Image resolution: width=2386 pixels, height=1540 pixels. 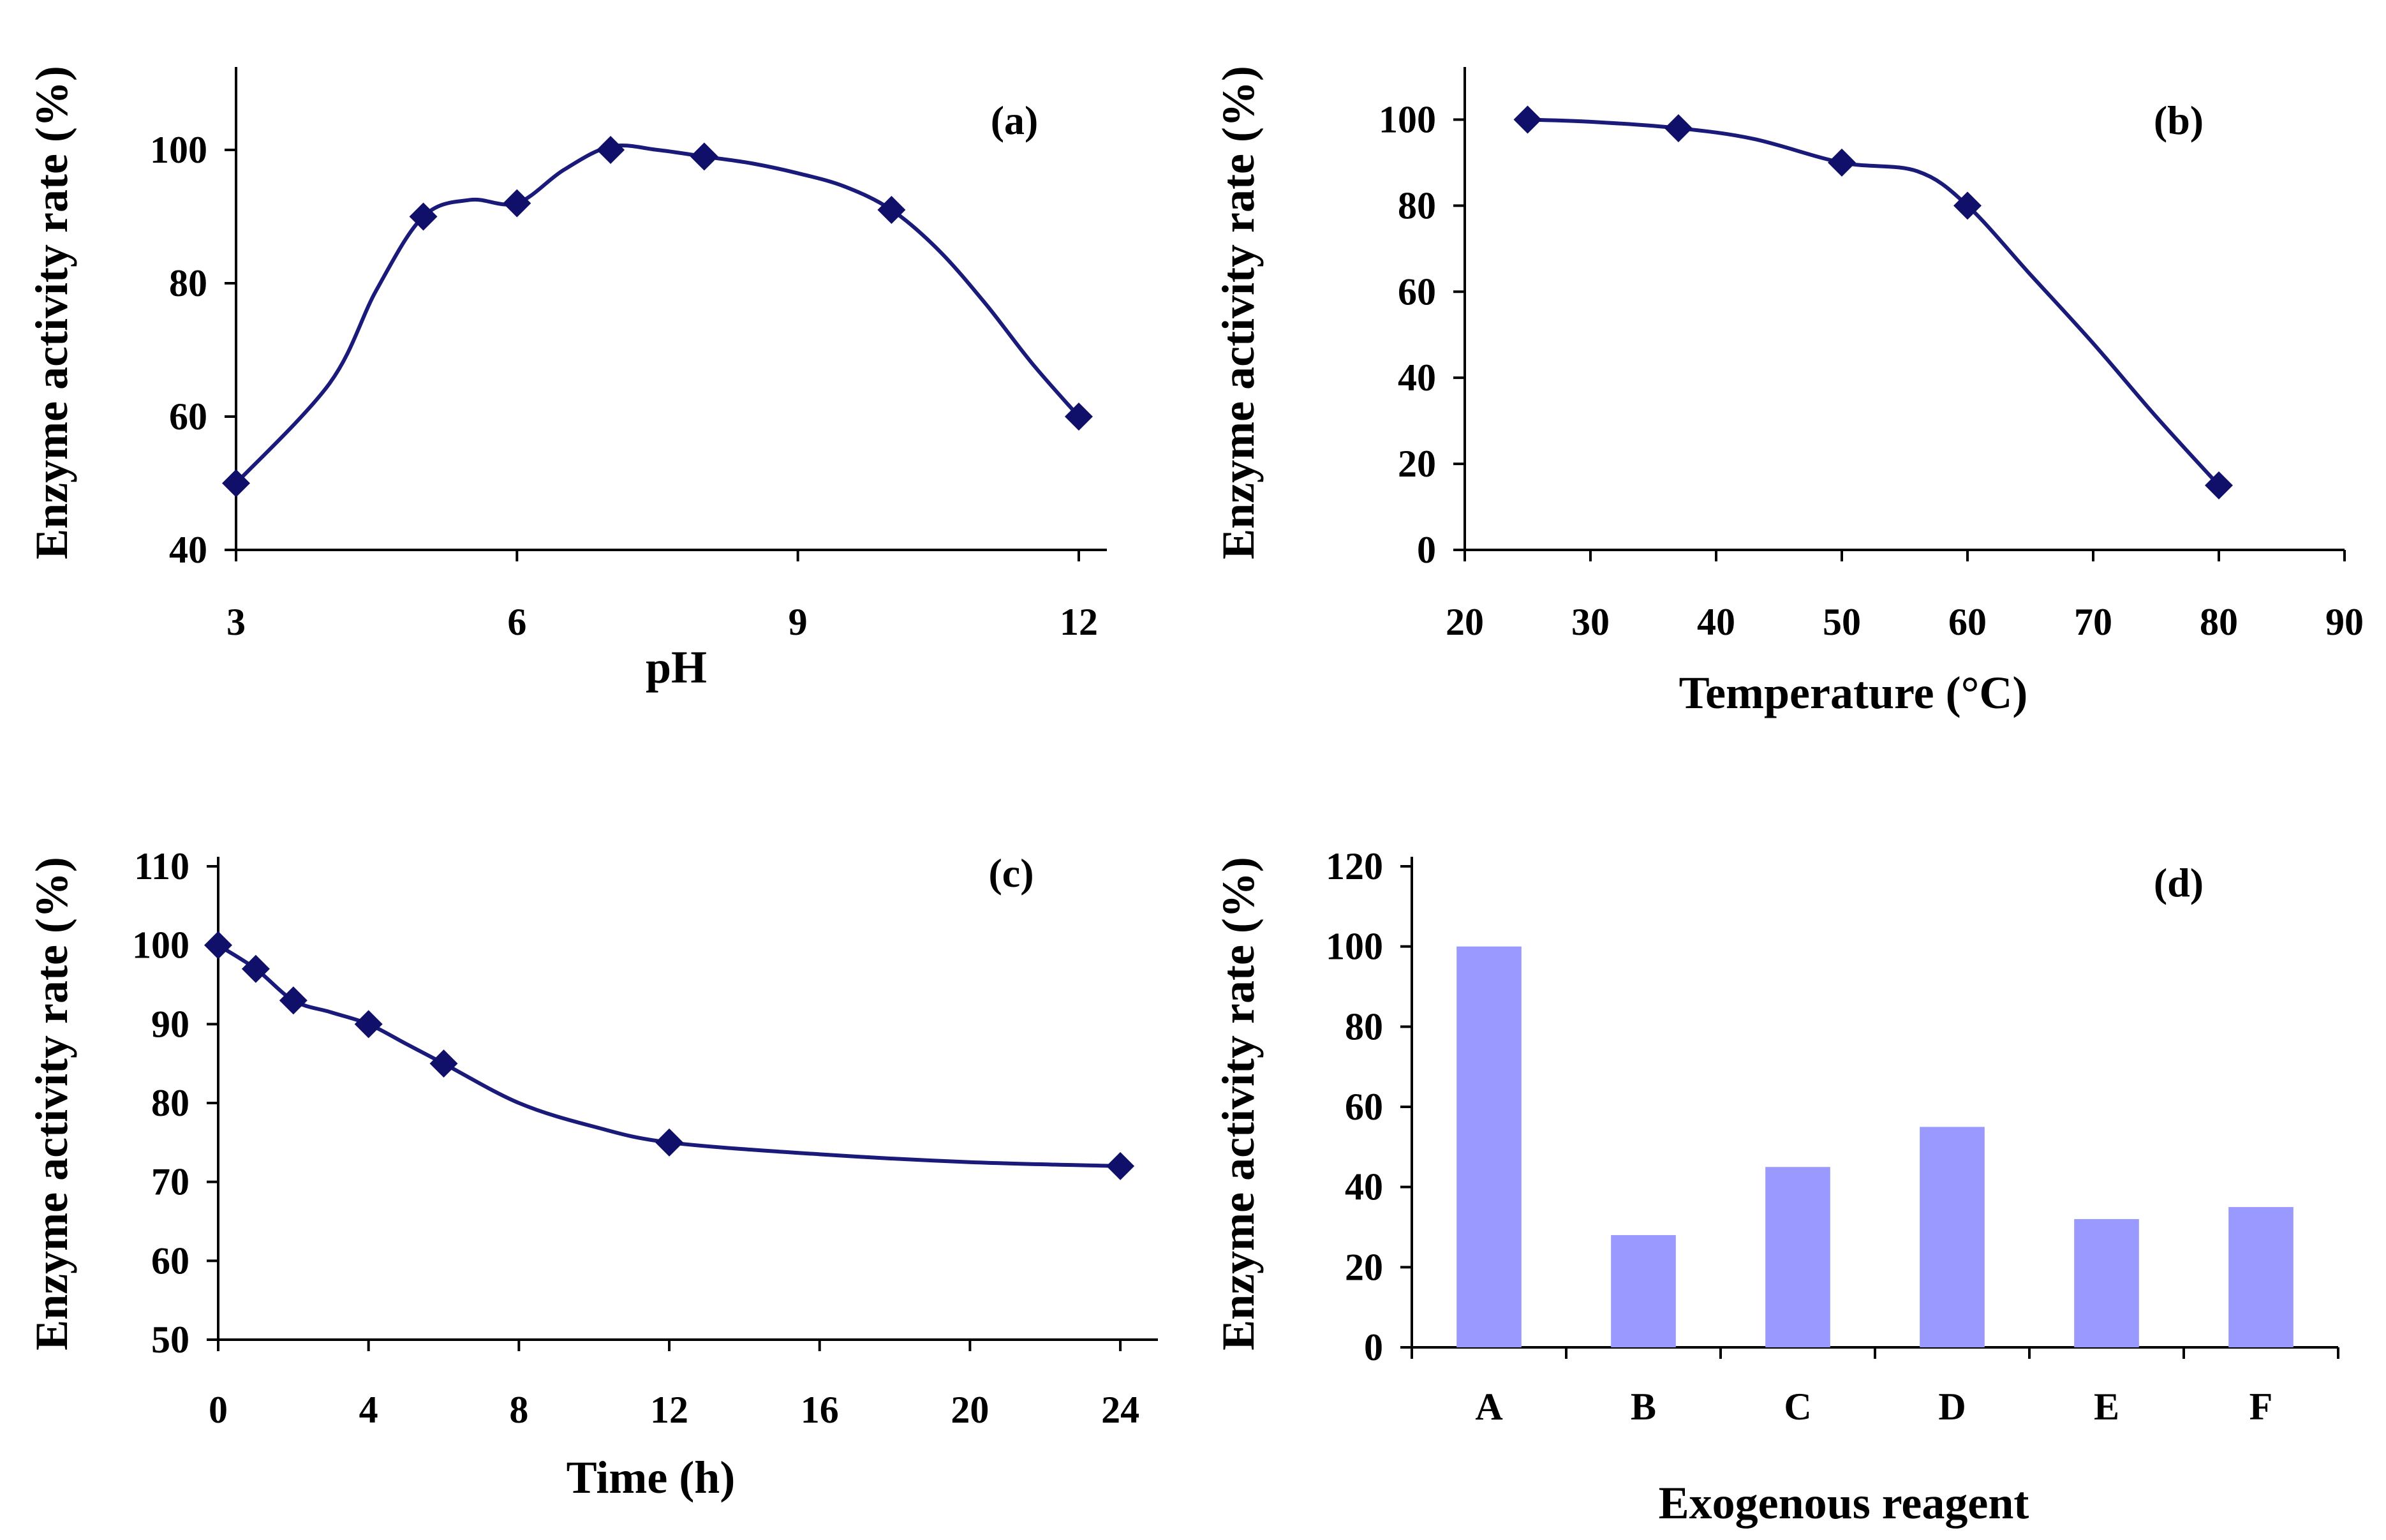 I want to click on x-tick-label: 9, so click(x=798, y=622).